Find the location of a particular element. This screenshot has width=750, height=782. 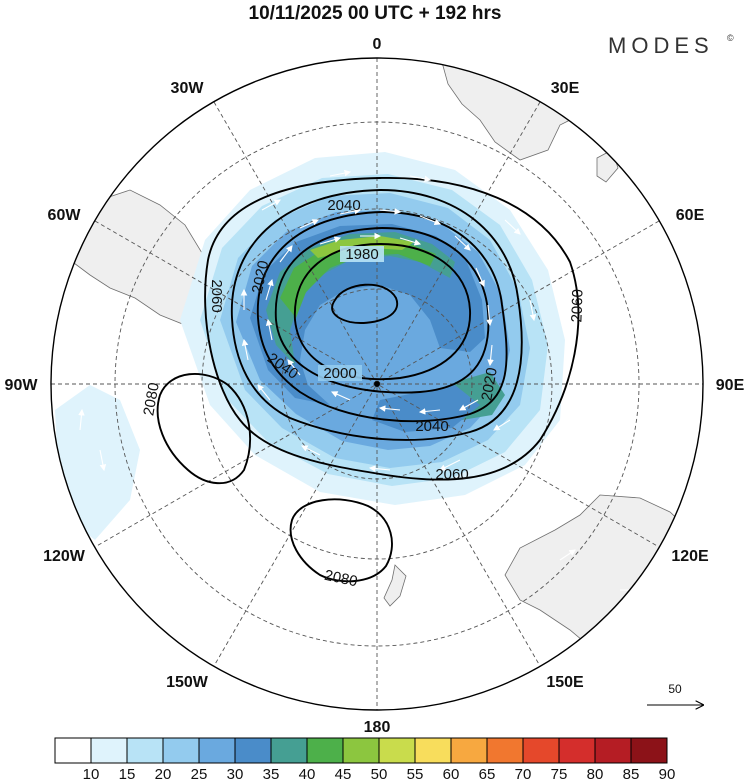

contour-label-2020-west: 2020 is located at coordinates (261, 277).